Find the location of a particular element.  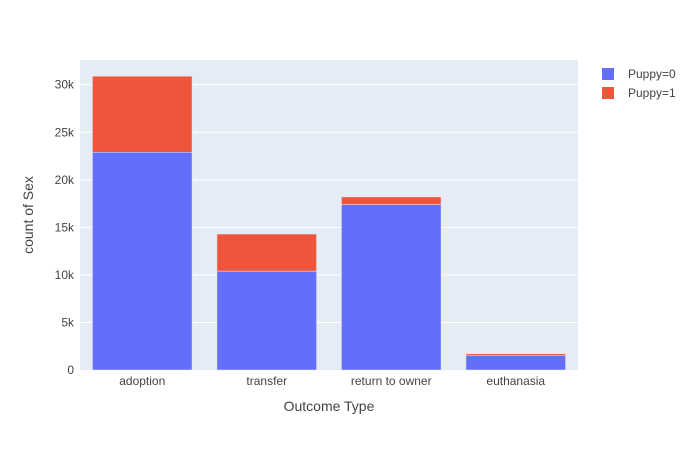

legend-label: Puppy=1 is located at coordinates (652, 93).